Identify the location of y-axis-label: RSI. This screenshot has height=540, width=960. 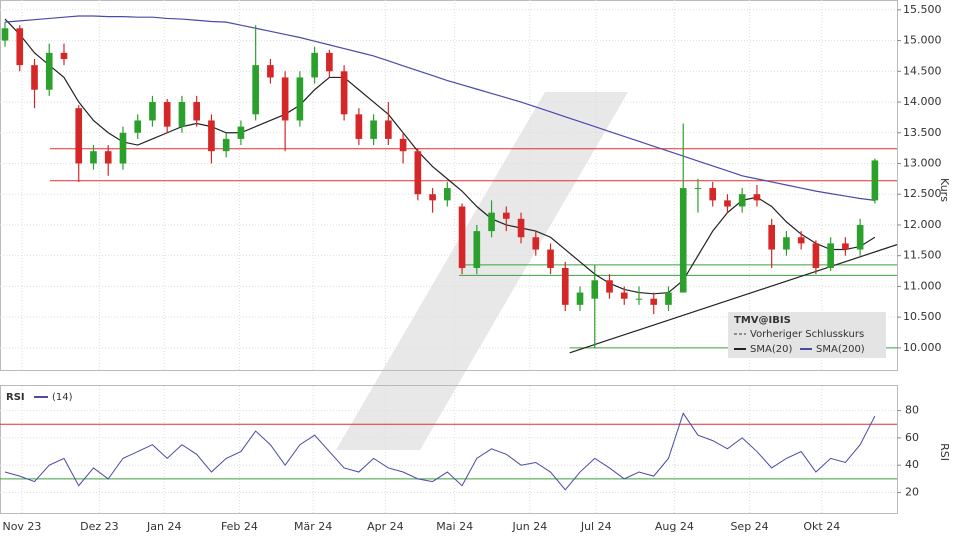
(944, 452).